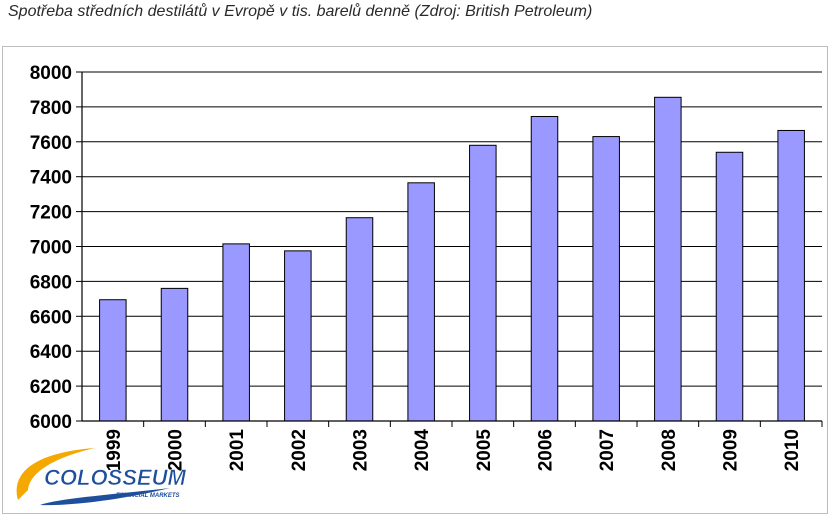  I want to click on y-tick-label: 7200, so click(51, 213).